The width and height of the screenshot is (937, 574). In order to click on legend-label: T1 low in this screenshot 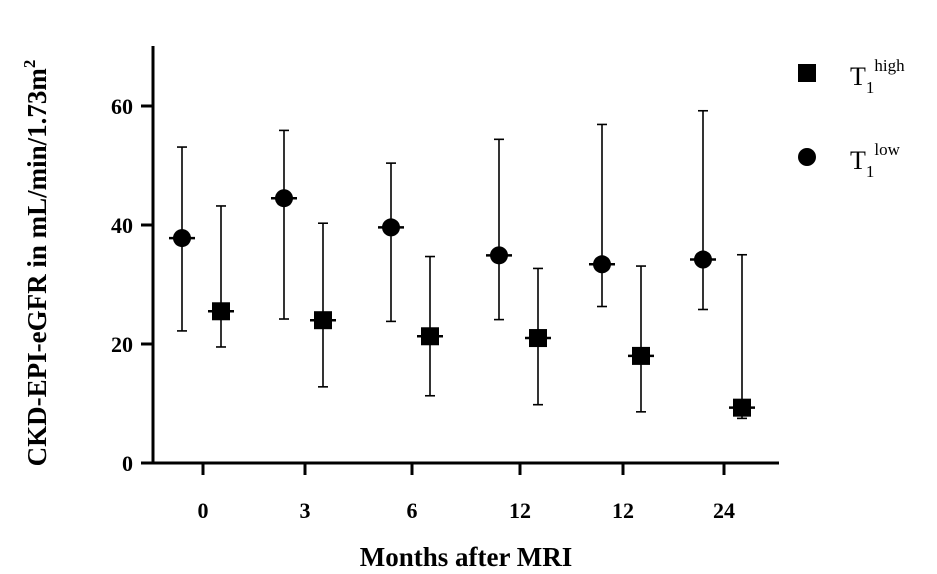, I will do `click(875, 160)`.